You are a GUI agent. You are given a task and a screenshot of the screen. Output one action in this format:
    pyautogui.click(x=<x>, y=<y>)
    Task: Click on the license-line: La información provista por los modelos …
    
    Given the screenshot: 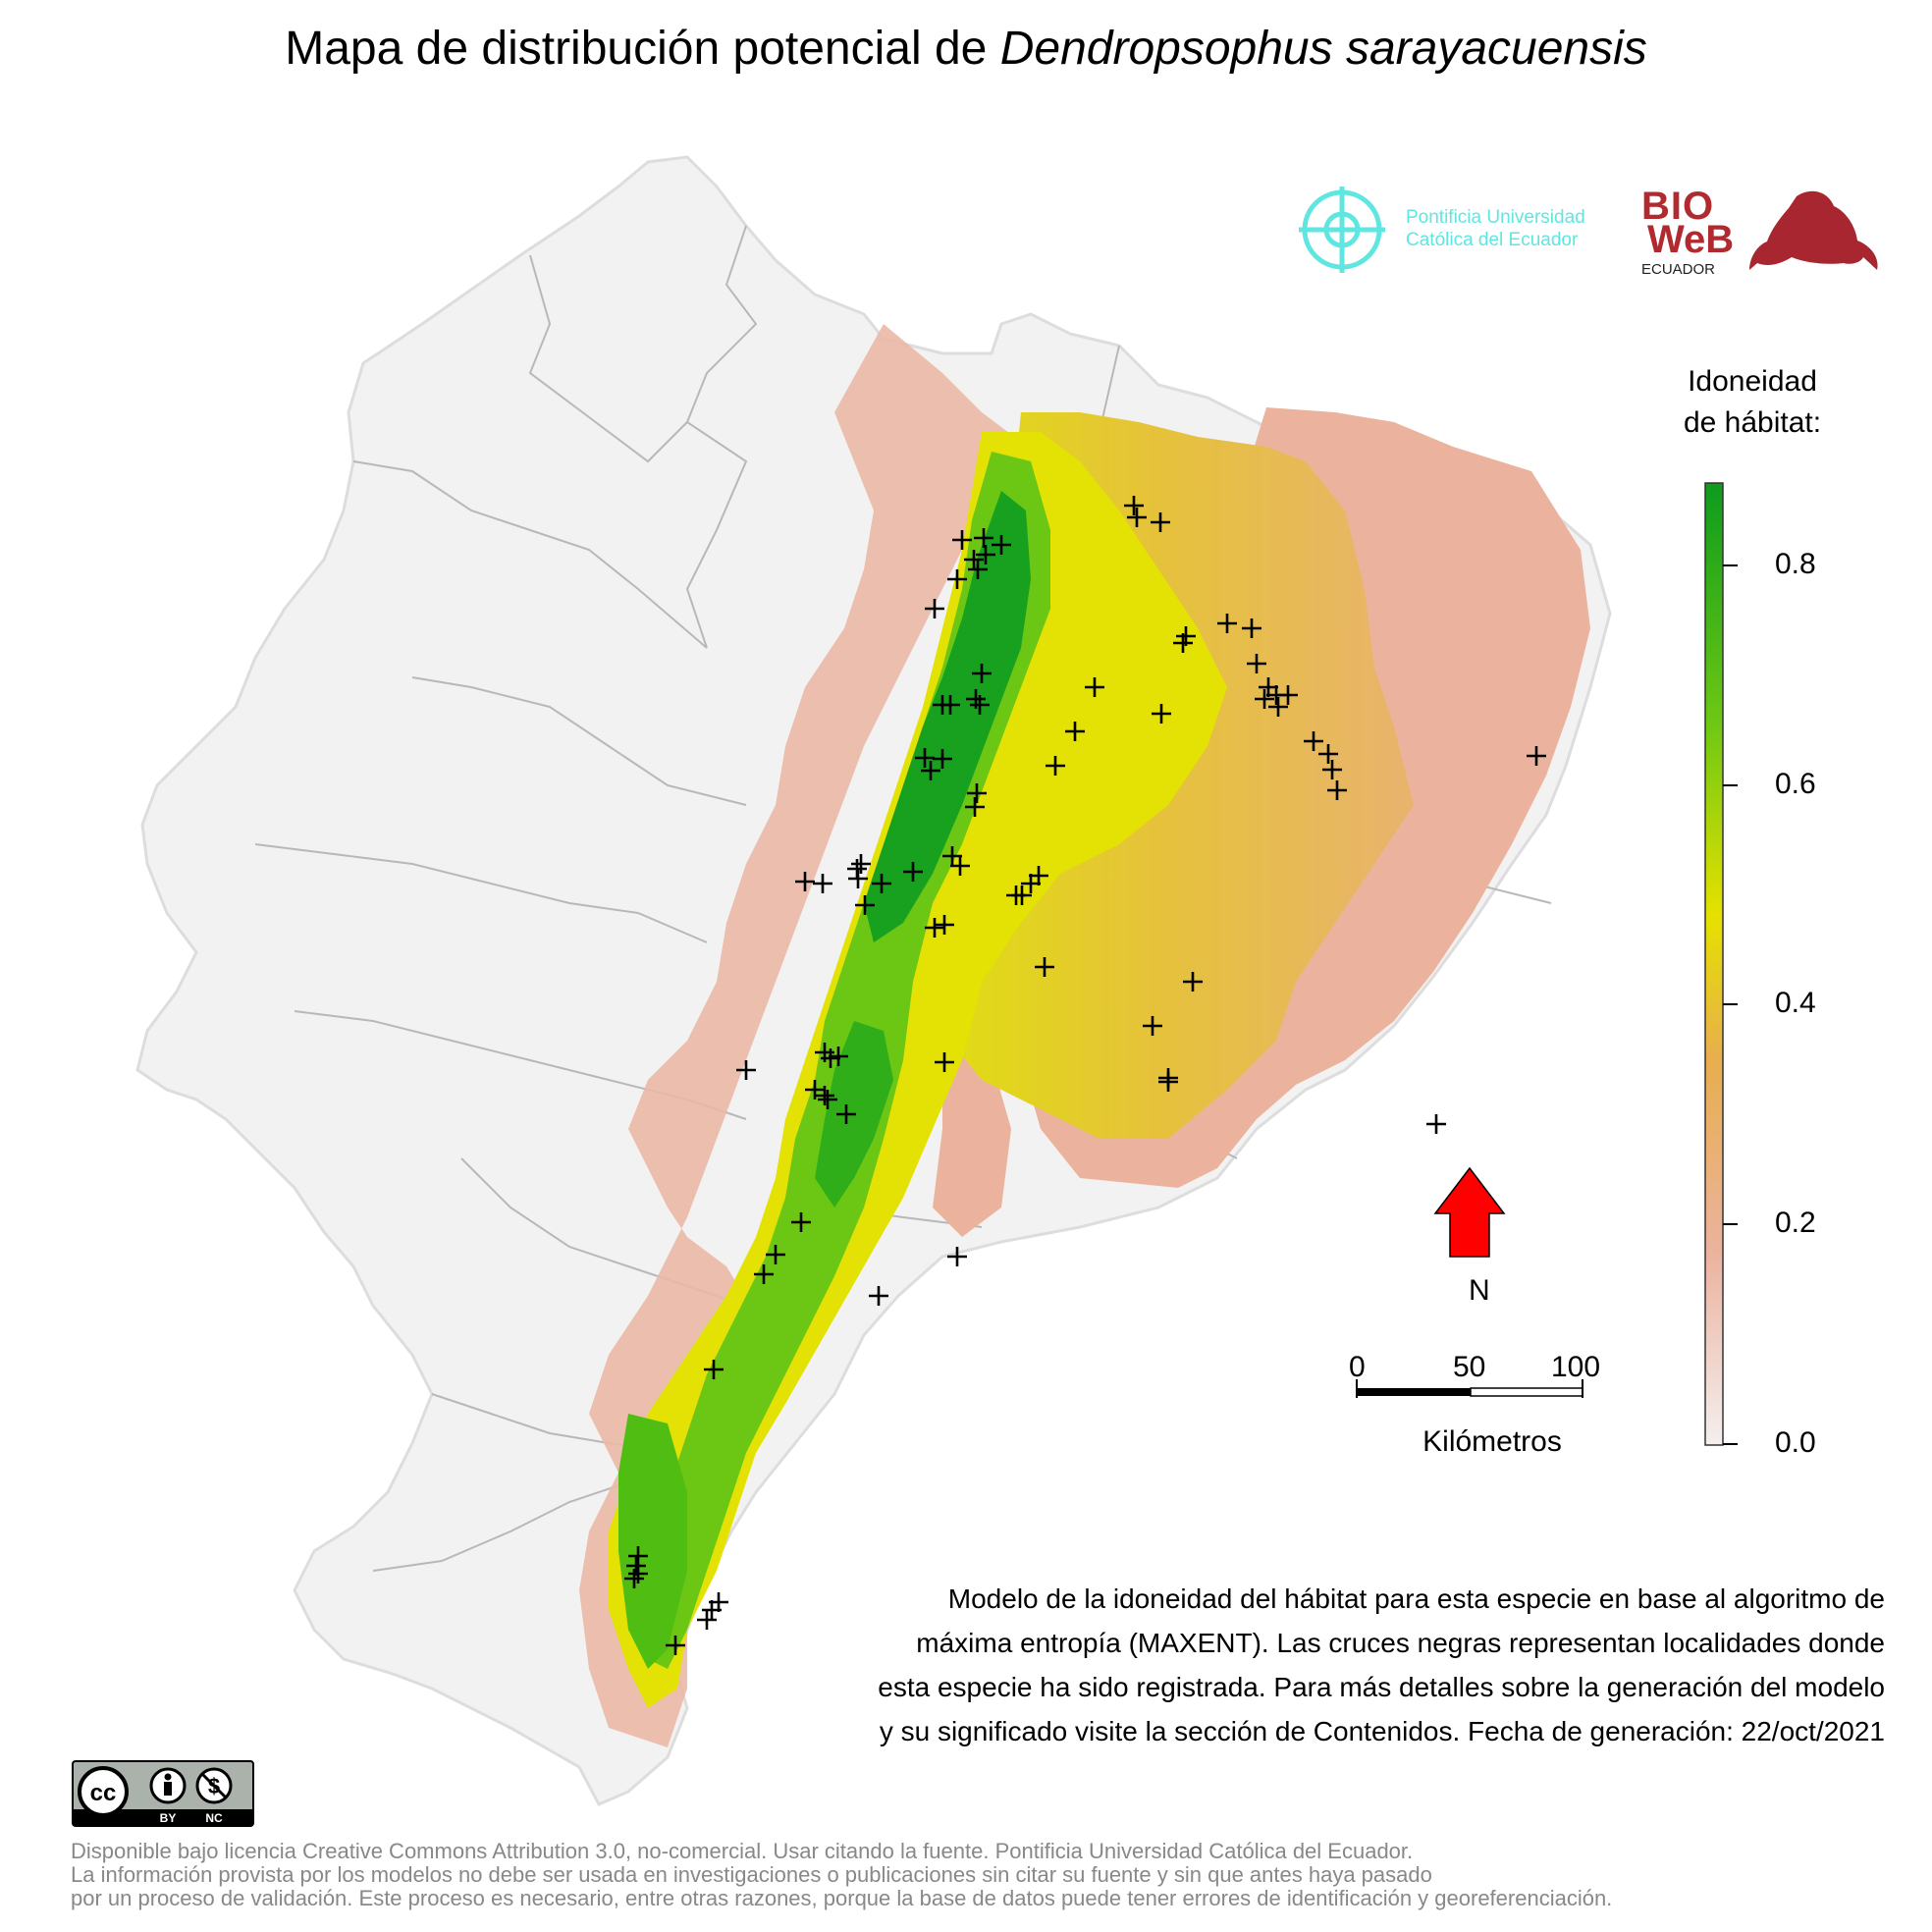 What is the action you would take?
    pyautogui.click(x=751, y=1874)
    